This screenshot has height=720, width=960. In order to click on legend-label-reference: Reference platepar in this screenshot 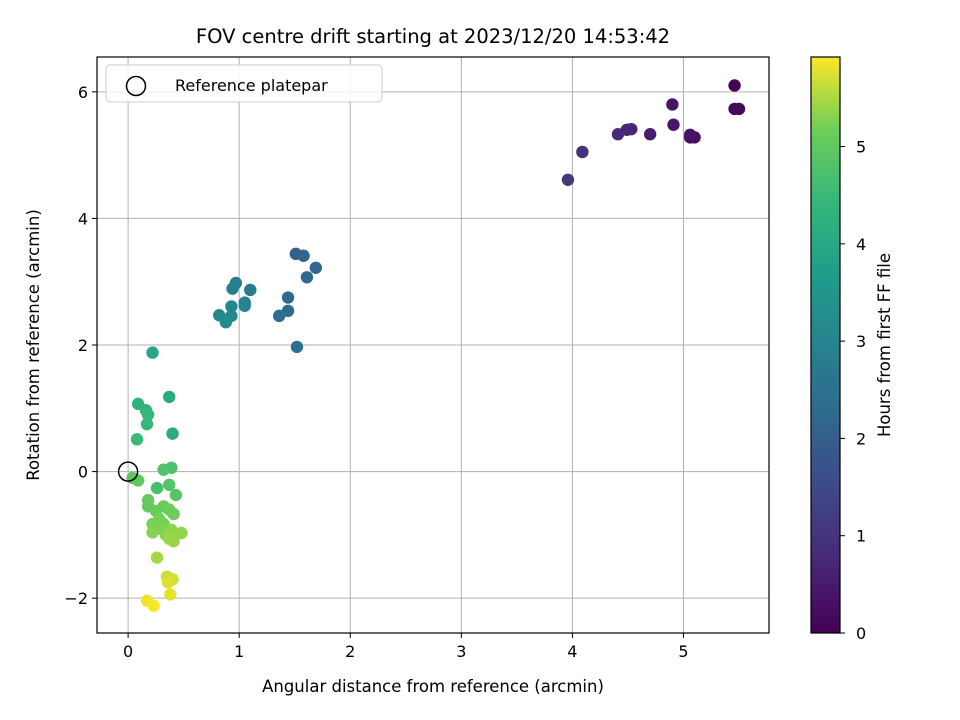, I will do `click(251, 85)`.